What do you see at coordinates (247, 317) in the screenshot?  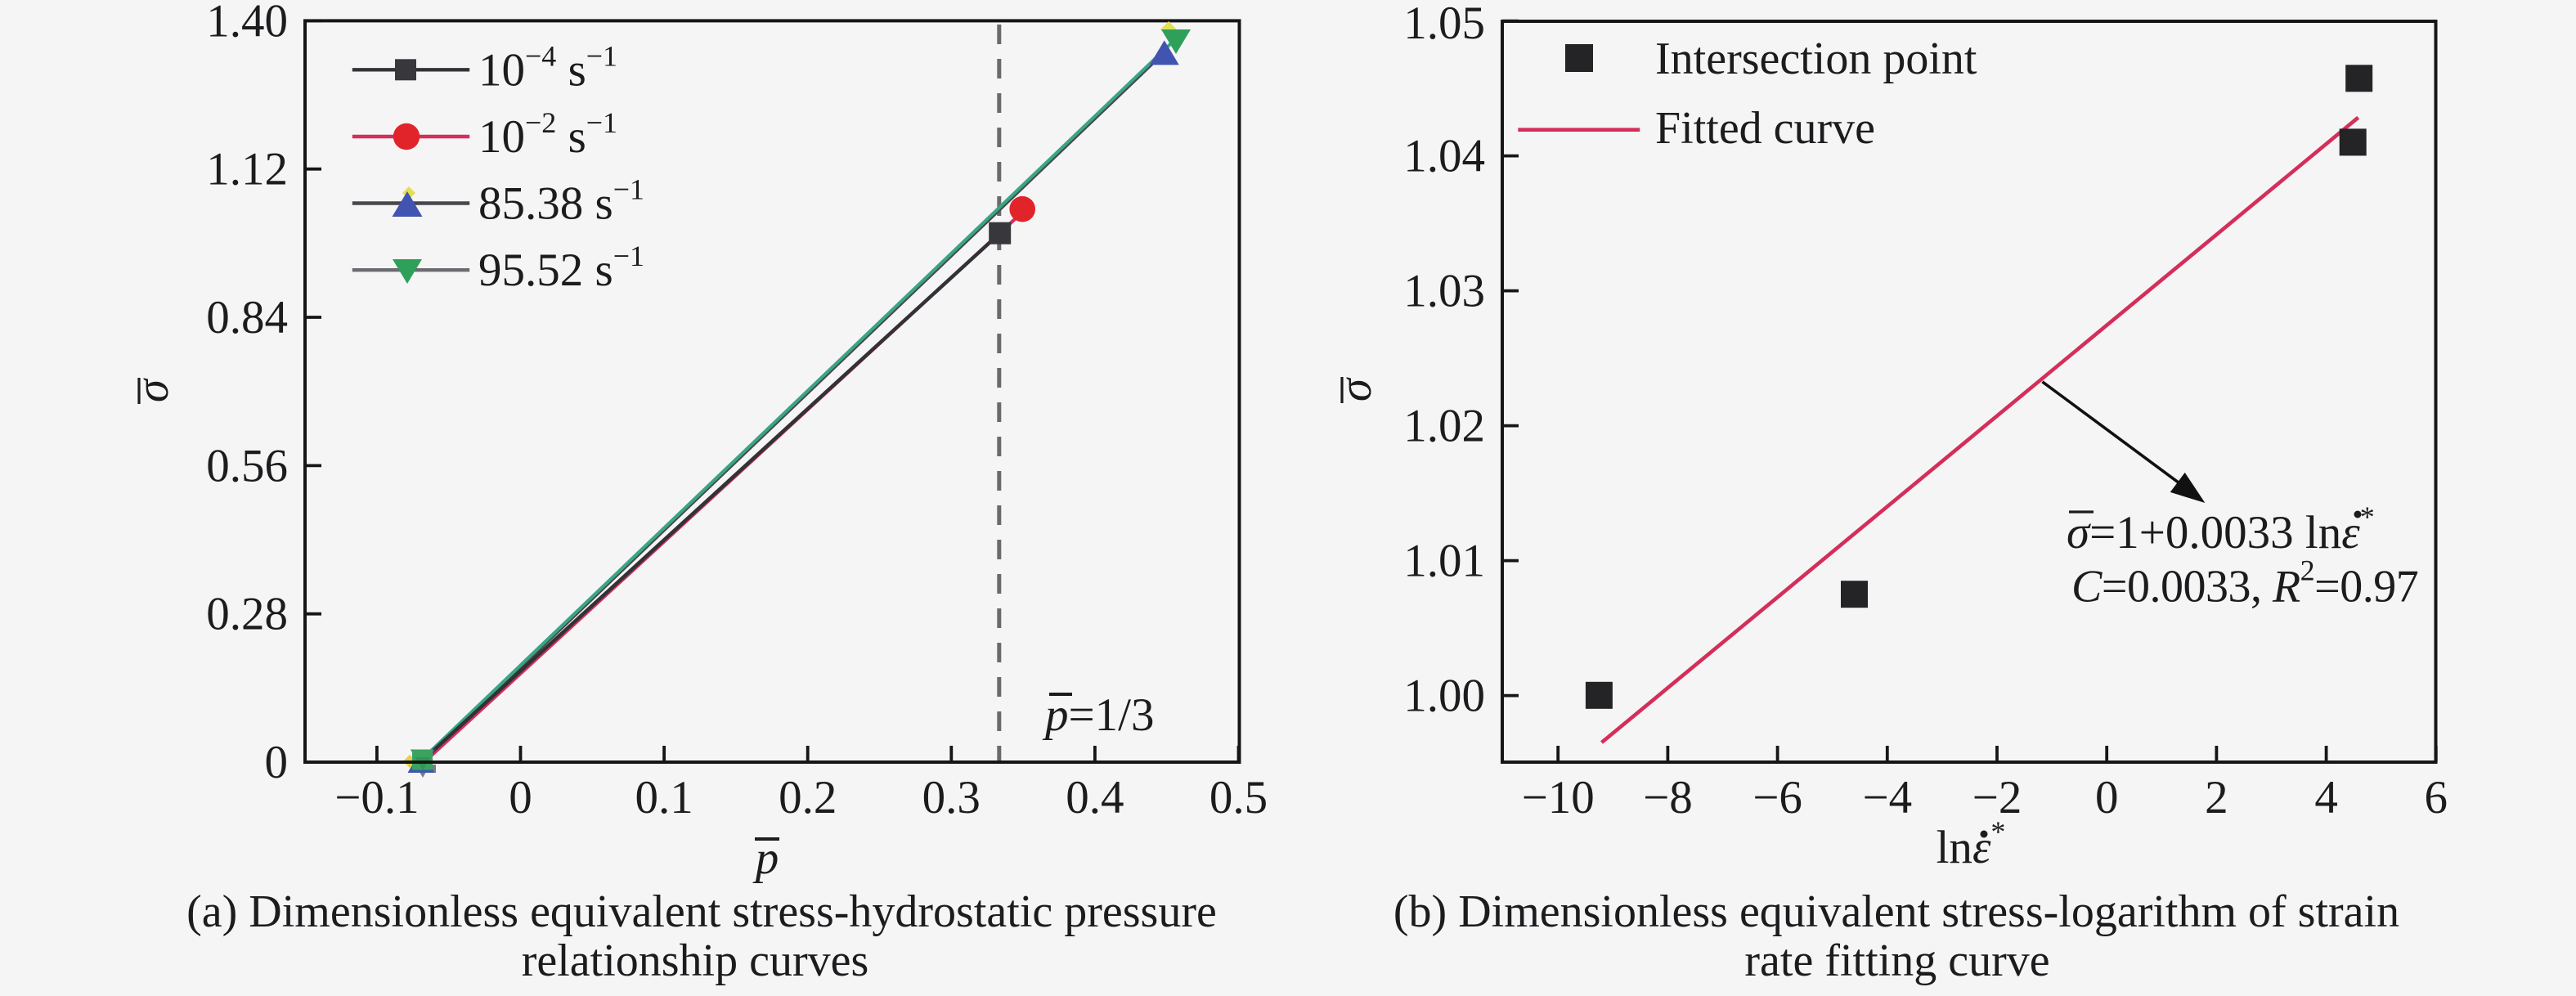 I see `svg-text: 0.84` at bounding box center [247, 317].